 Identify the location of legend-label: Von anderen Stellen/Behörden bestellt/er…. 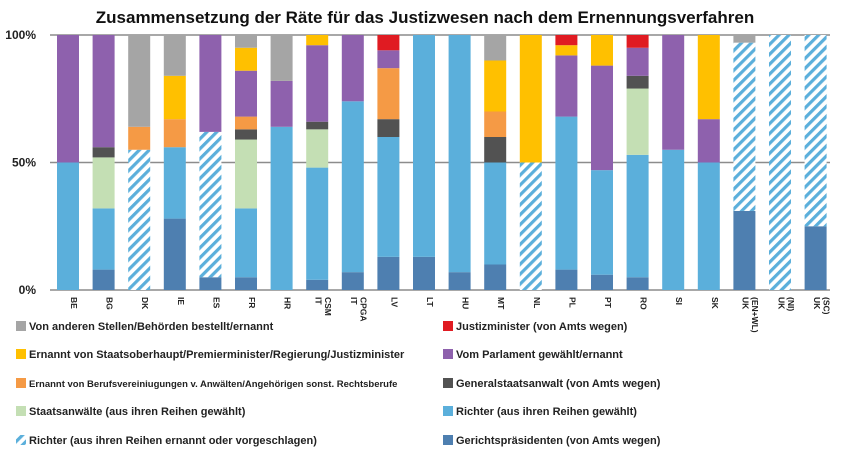
(151, 327).